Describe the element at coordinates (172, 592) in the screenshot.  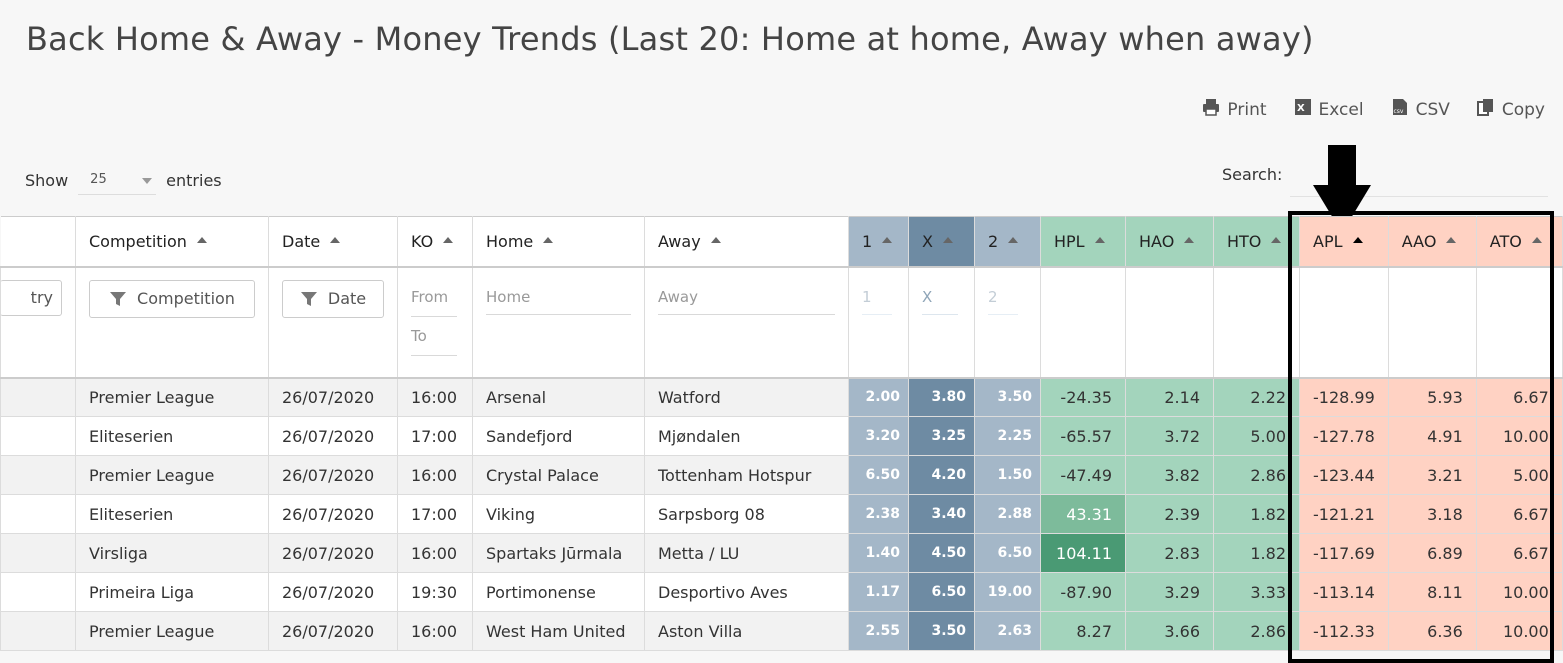
I see `cell-competition: Primeira Liga` at that location.